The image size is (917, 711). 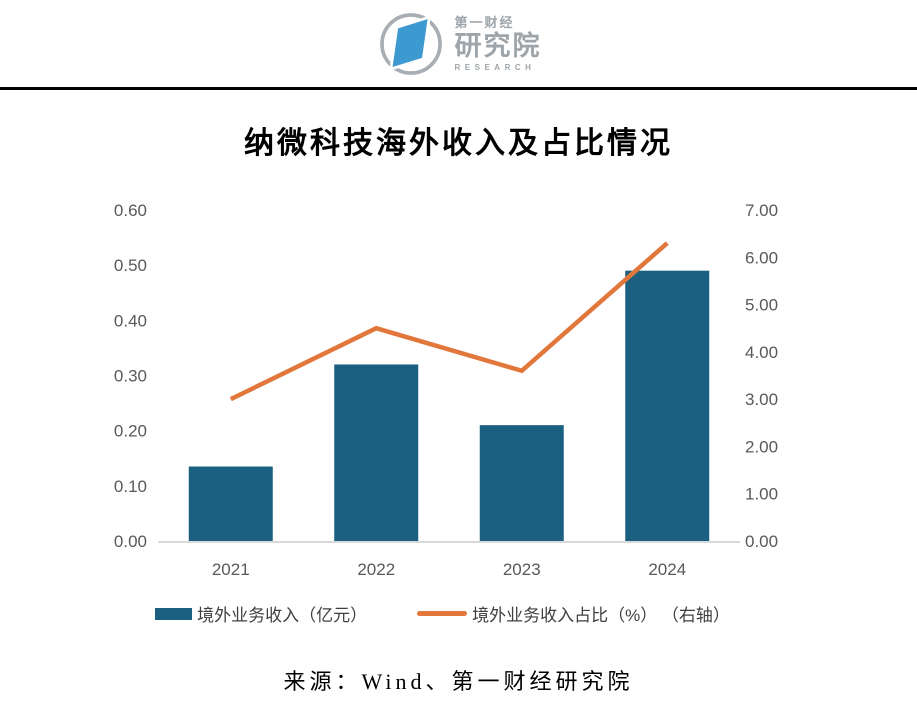 I want to click on brand-logo: 第一财经 研究院 RESEARCH, so click(x=459, y=44).